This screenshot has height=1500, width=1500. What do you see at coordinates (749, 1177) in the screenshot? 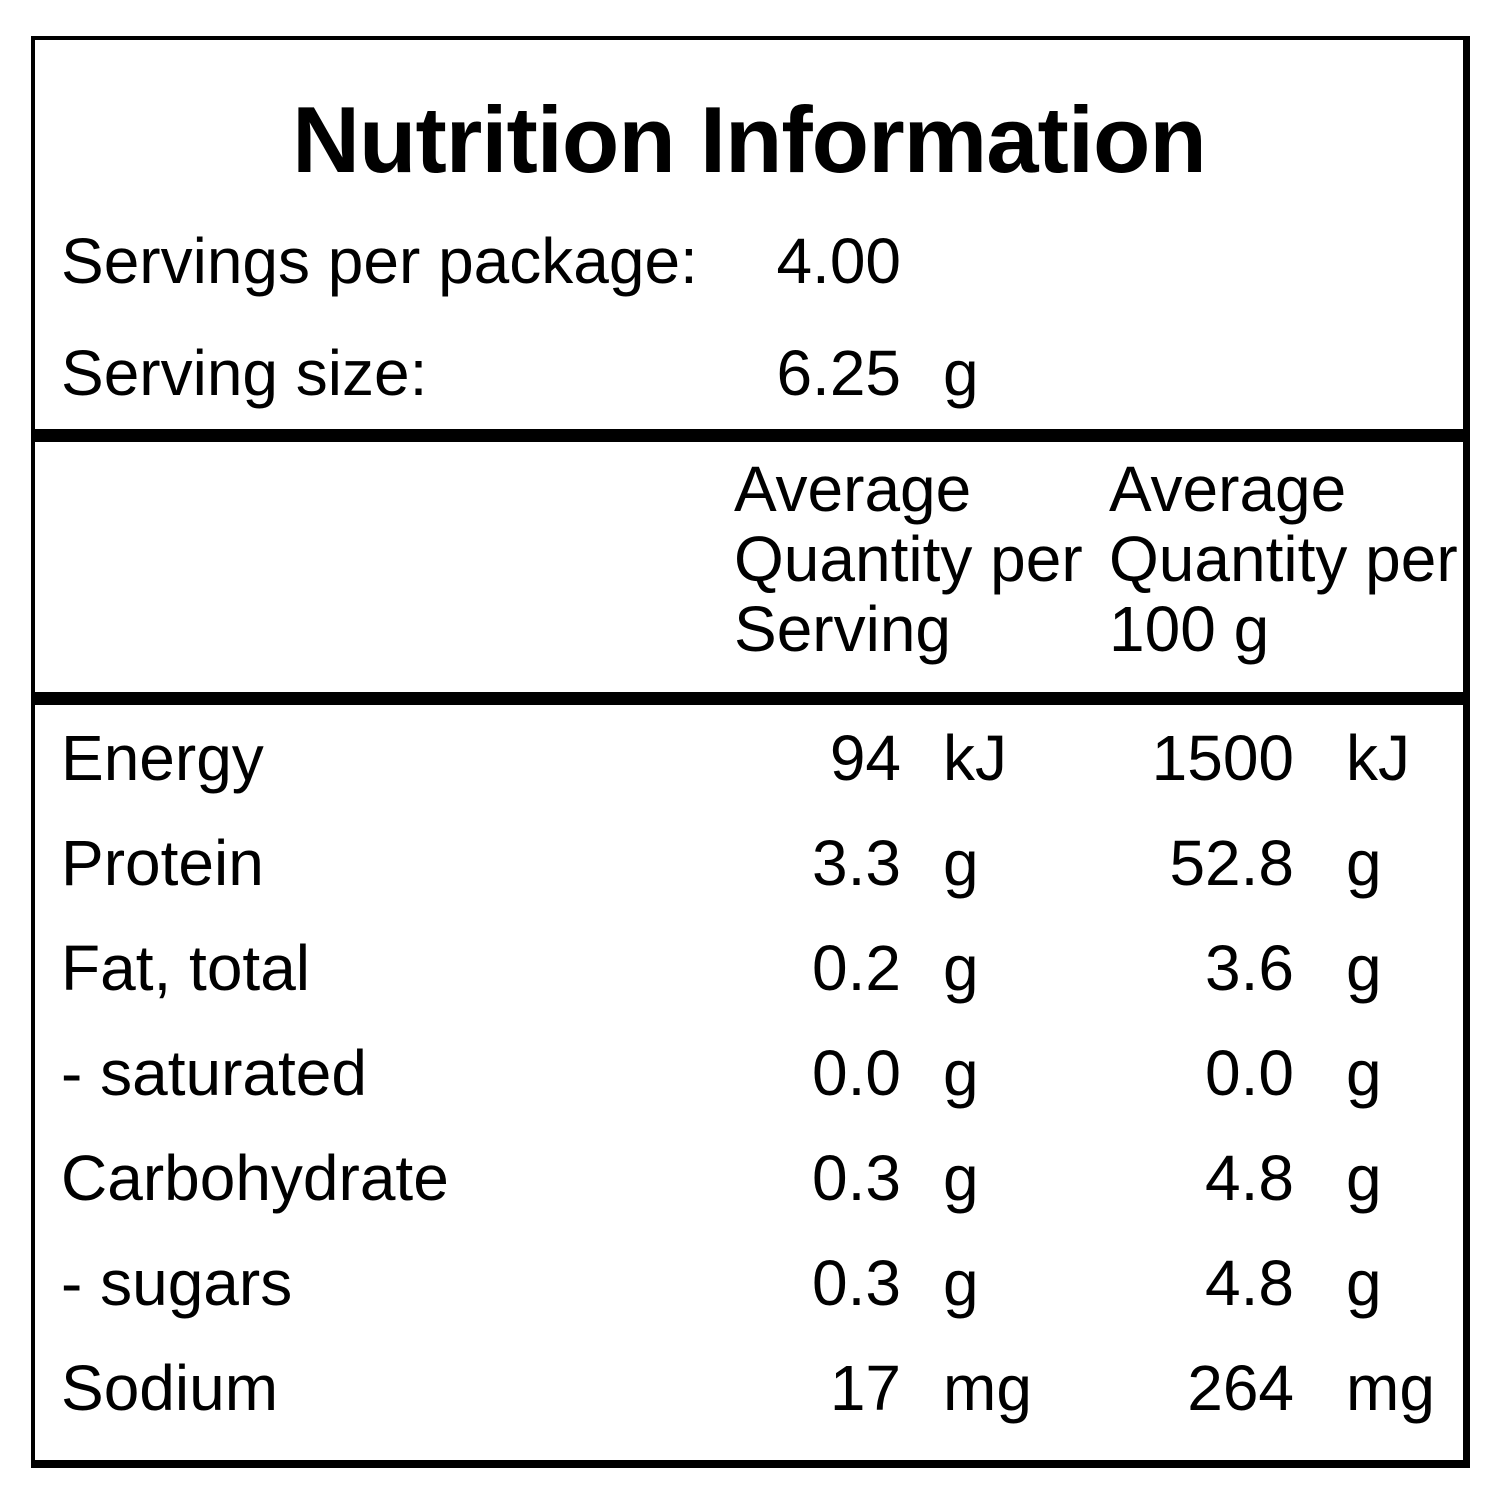
I see `table-row: Carbohydrate 0.3 g 4.8 g` at bounding box center [749, 1177].